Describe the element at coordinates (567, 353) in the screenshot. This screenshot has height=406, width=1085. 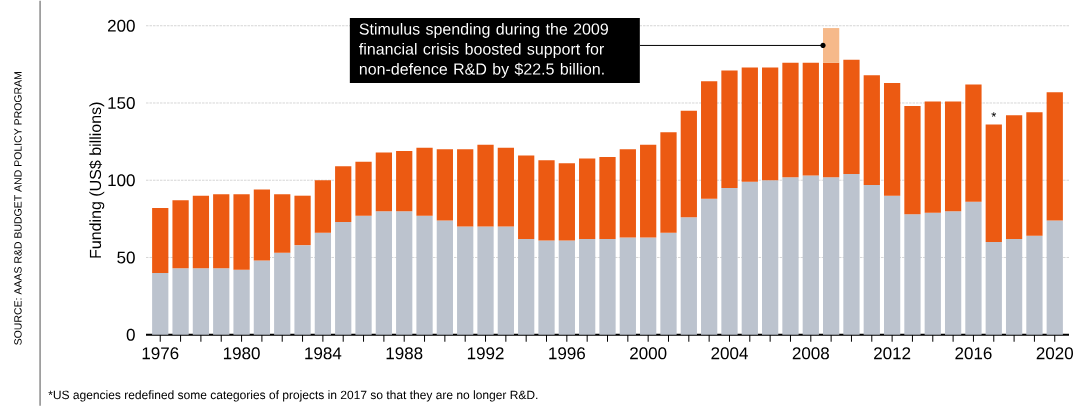
I see `x-tick-label: 1996` at that location.